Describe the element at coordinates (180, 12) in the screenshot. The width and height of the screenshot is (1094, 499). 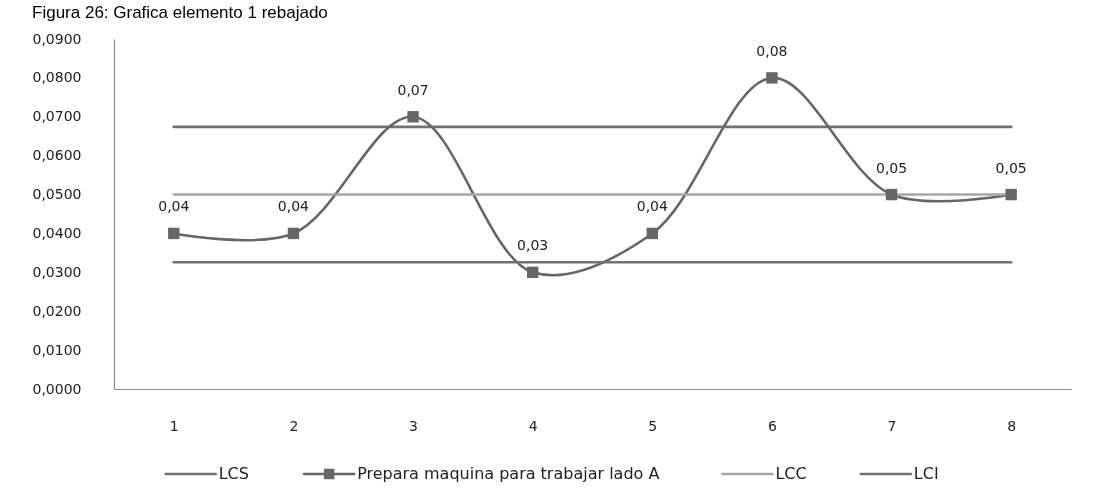
I see `chart-title: Figura 26: Grafica elemento 1 rebajado` at that location.